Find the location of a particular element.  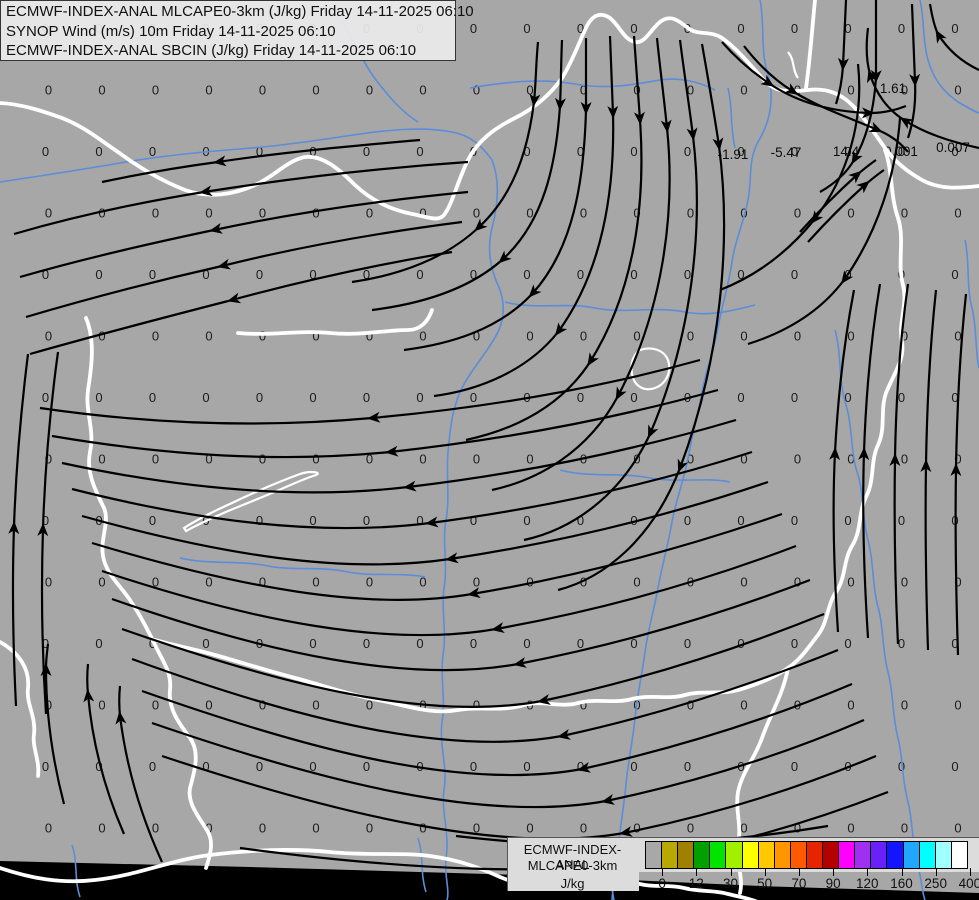

station-value: 1.61 is located at coordinates (893, 88).